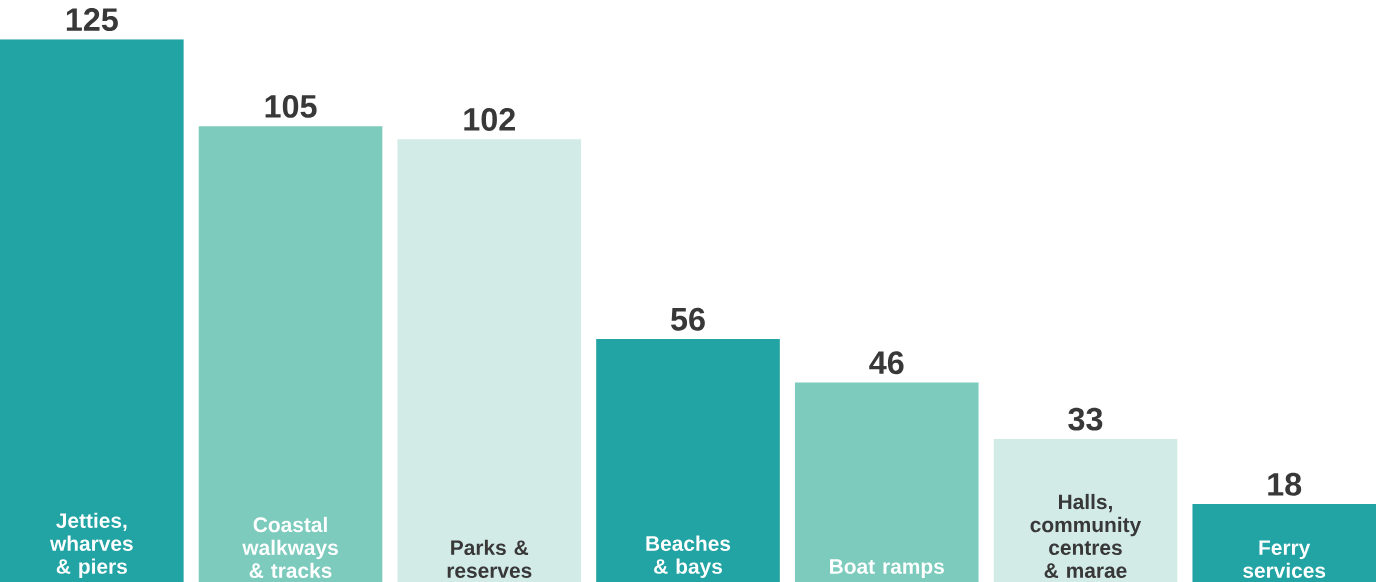 This screenshot has height=582, width=1376. I want to click on data-label: 105, so click(291, 106).